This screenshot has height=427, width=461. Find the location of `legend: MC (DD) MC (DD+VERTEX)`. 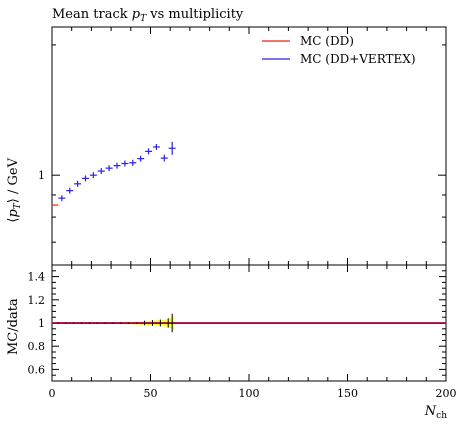

legend: MC (DD) MC (DD+VERTEX) is located at coordinates (339, 50).